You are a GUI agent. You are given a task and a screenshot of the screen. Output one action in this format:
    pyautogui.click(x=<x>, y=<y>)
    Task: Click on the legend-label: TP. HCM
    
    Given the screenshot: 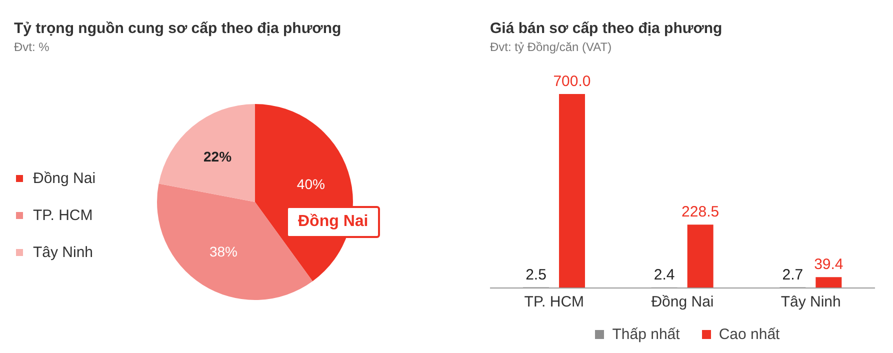 What is the action you would take?
    pyautogui.click(x=63, y=216)
    